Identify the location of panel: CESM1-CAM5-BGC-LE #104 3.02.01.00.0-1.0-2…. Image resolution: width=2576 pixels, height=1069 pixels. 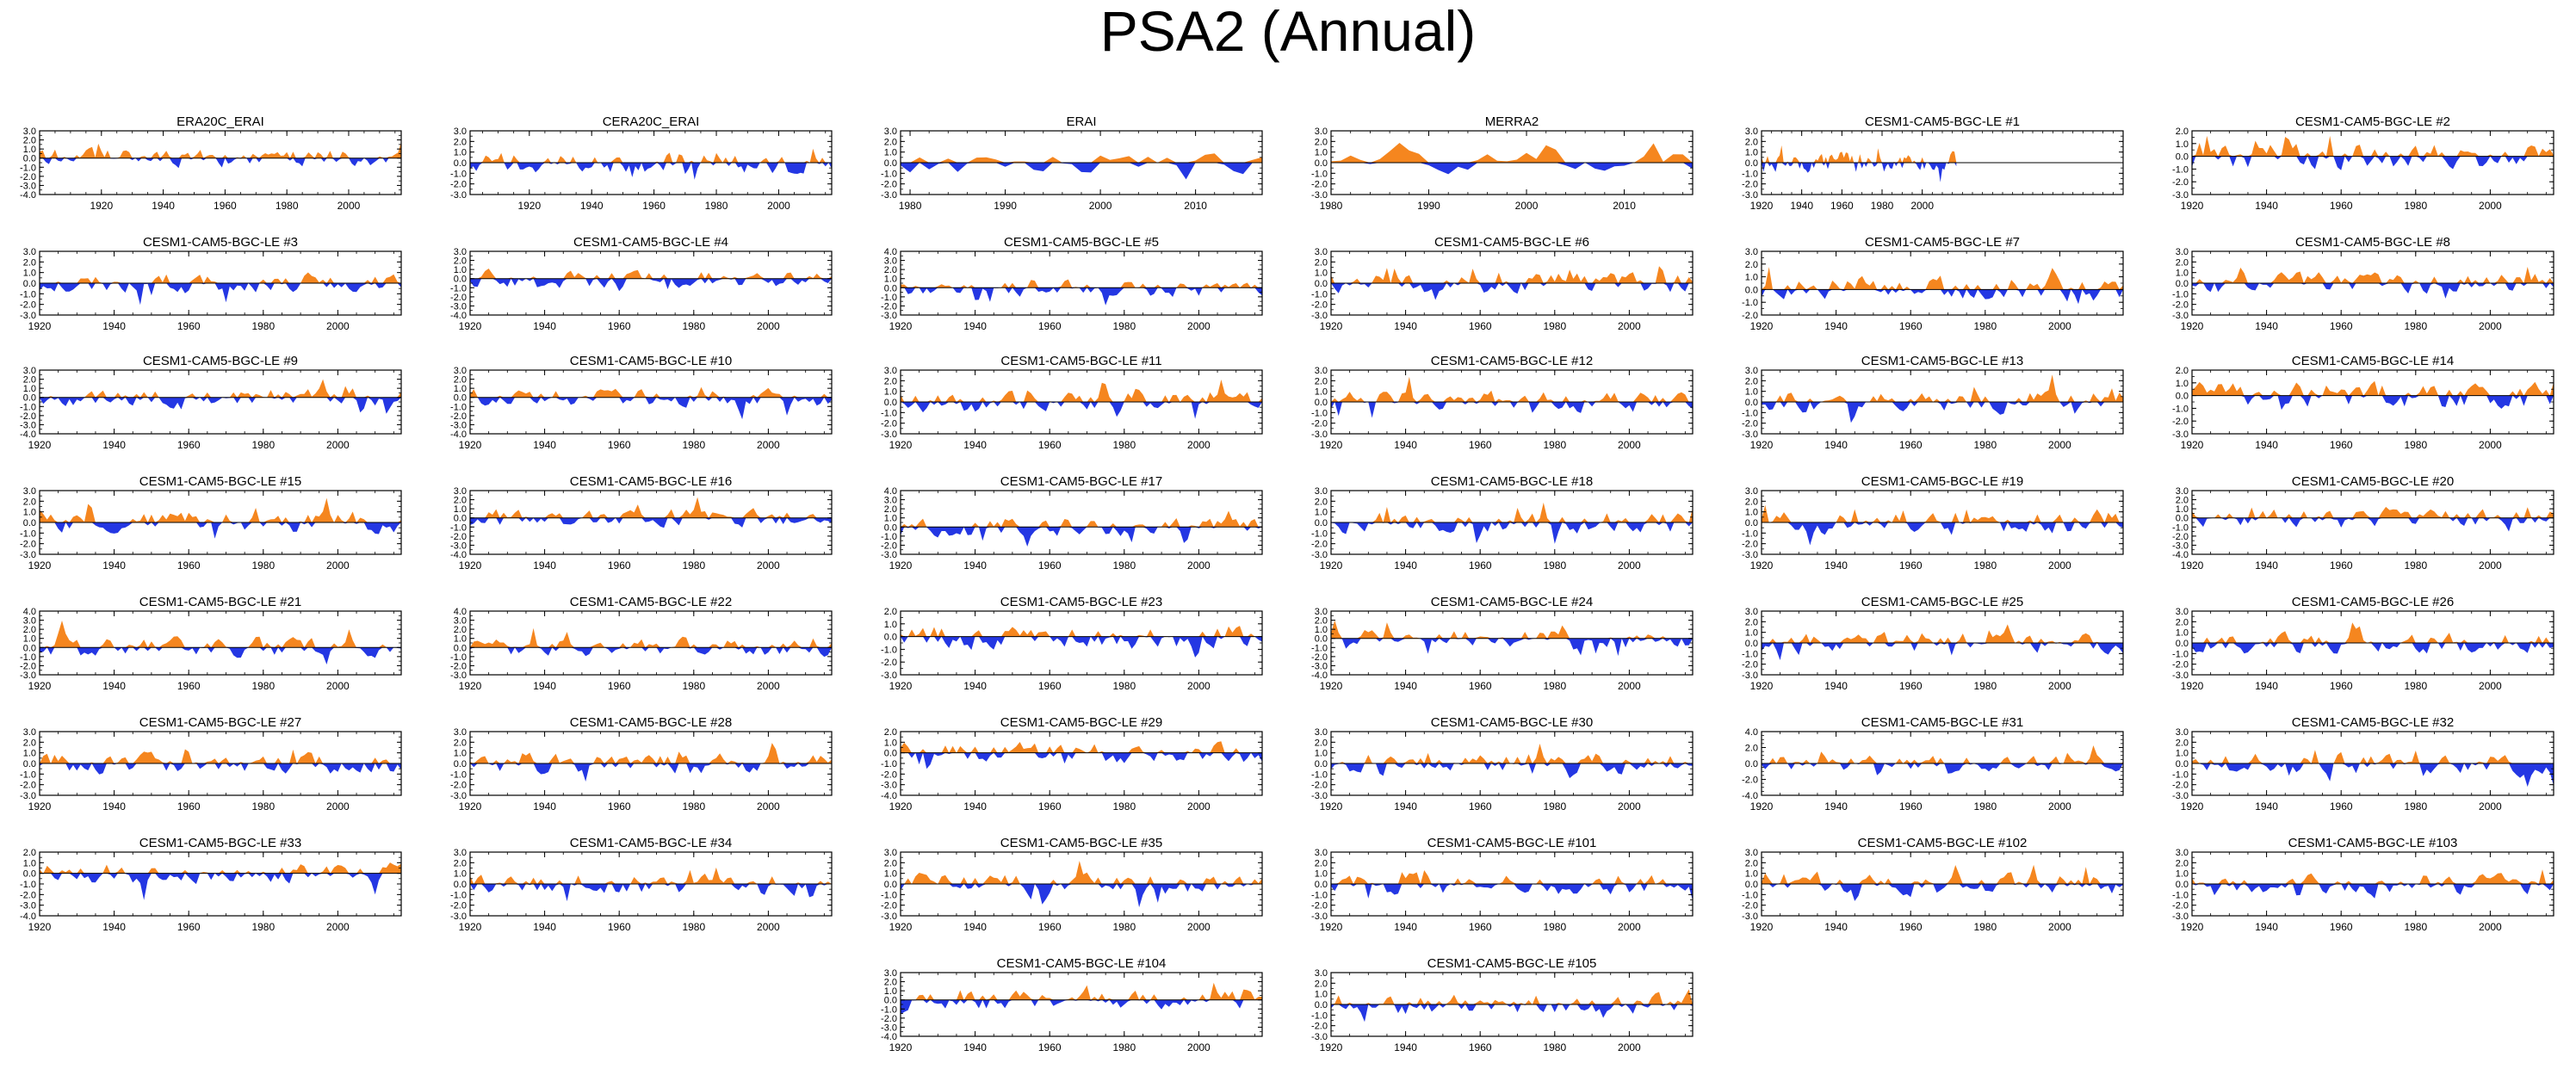
(1072, 1005).